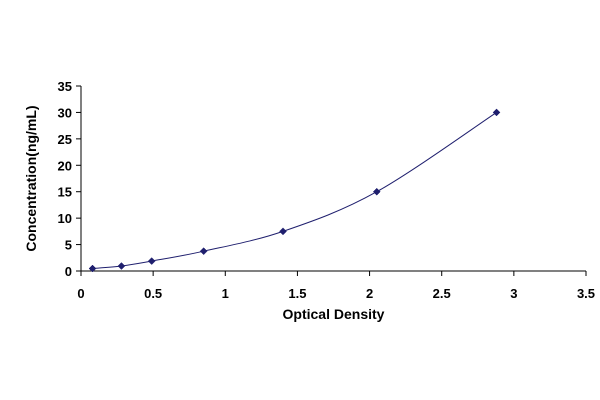 This screenshot has width=600, height=400. Describe the element at coordinates (68, 245) in the screenshot. I see `y-tick-label: 5` at that location.